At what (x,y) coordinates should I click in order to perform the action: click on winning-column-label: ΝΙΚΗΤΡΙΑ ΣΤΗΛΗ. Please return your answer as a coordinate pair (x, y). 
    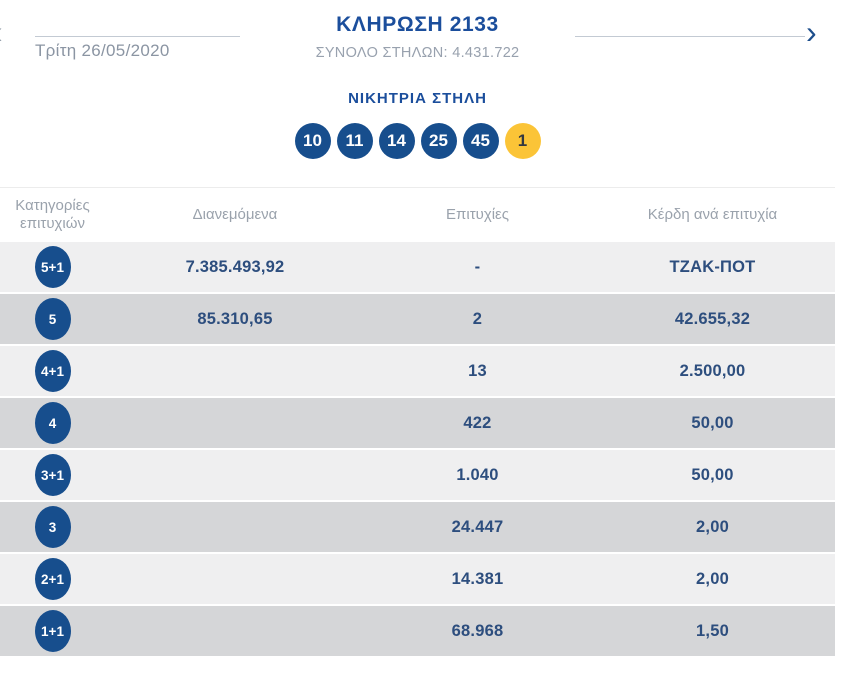
    Looking at the image, I should click on (417, 98).